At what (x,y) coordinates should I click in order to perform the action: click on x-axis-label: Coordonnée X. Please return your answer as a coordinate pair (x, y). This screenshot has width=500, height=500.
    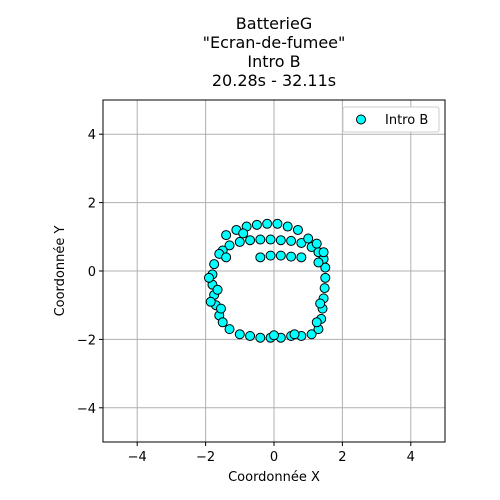
    Looking at the image, I should click on (274, 477).